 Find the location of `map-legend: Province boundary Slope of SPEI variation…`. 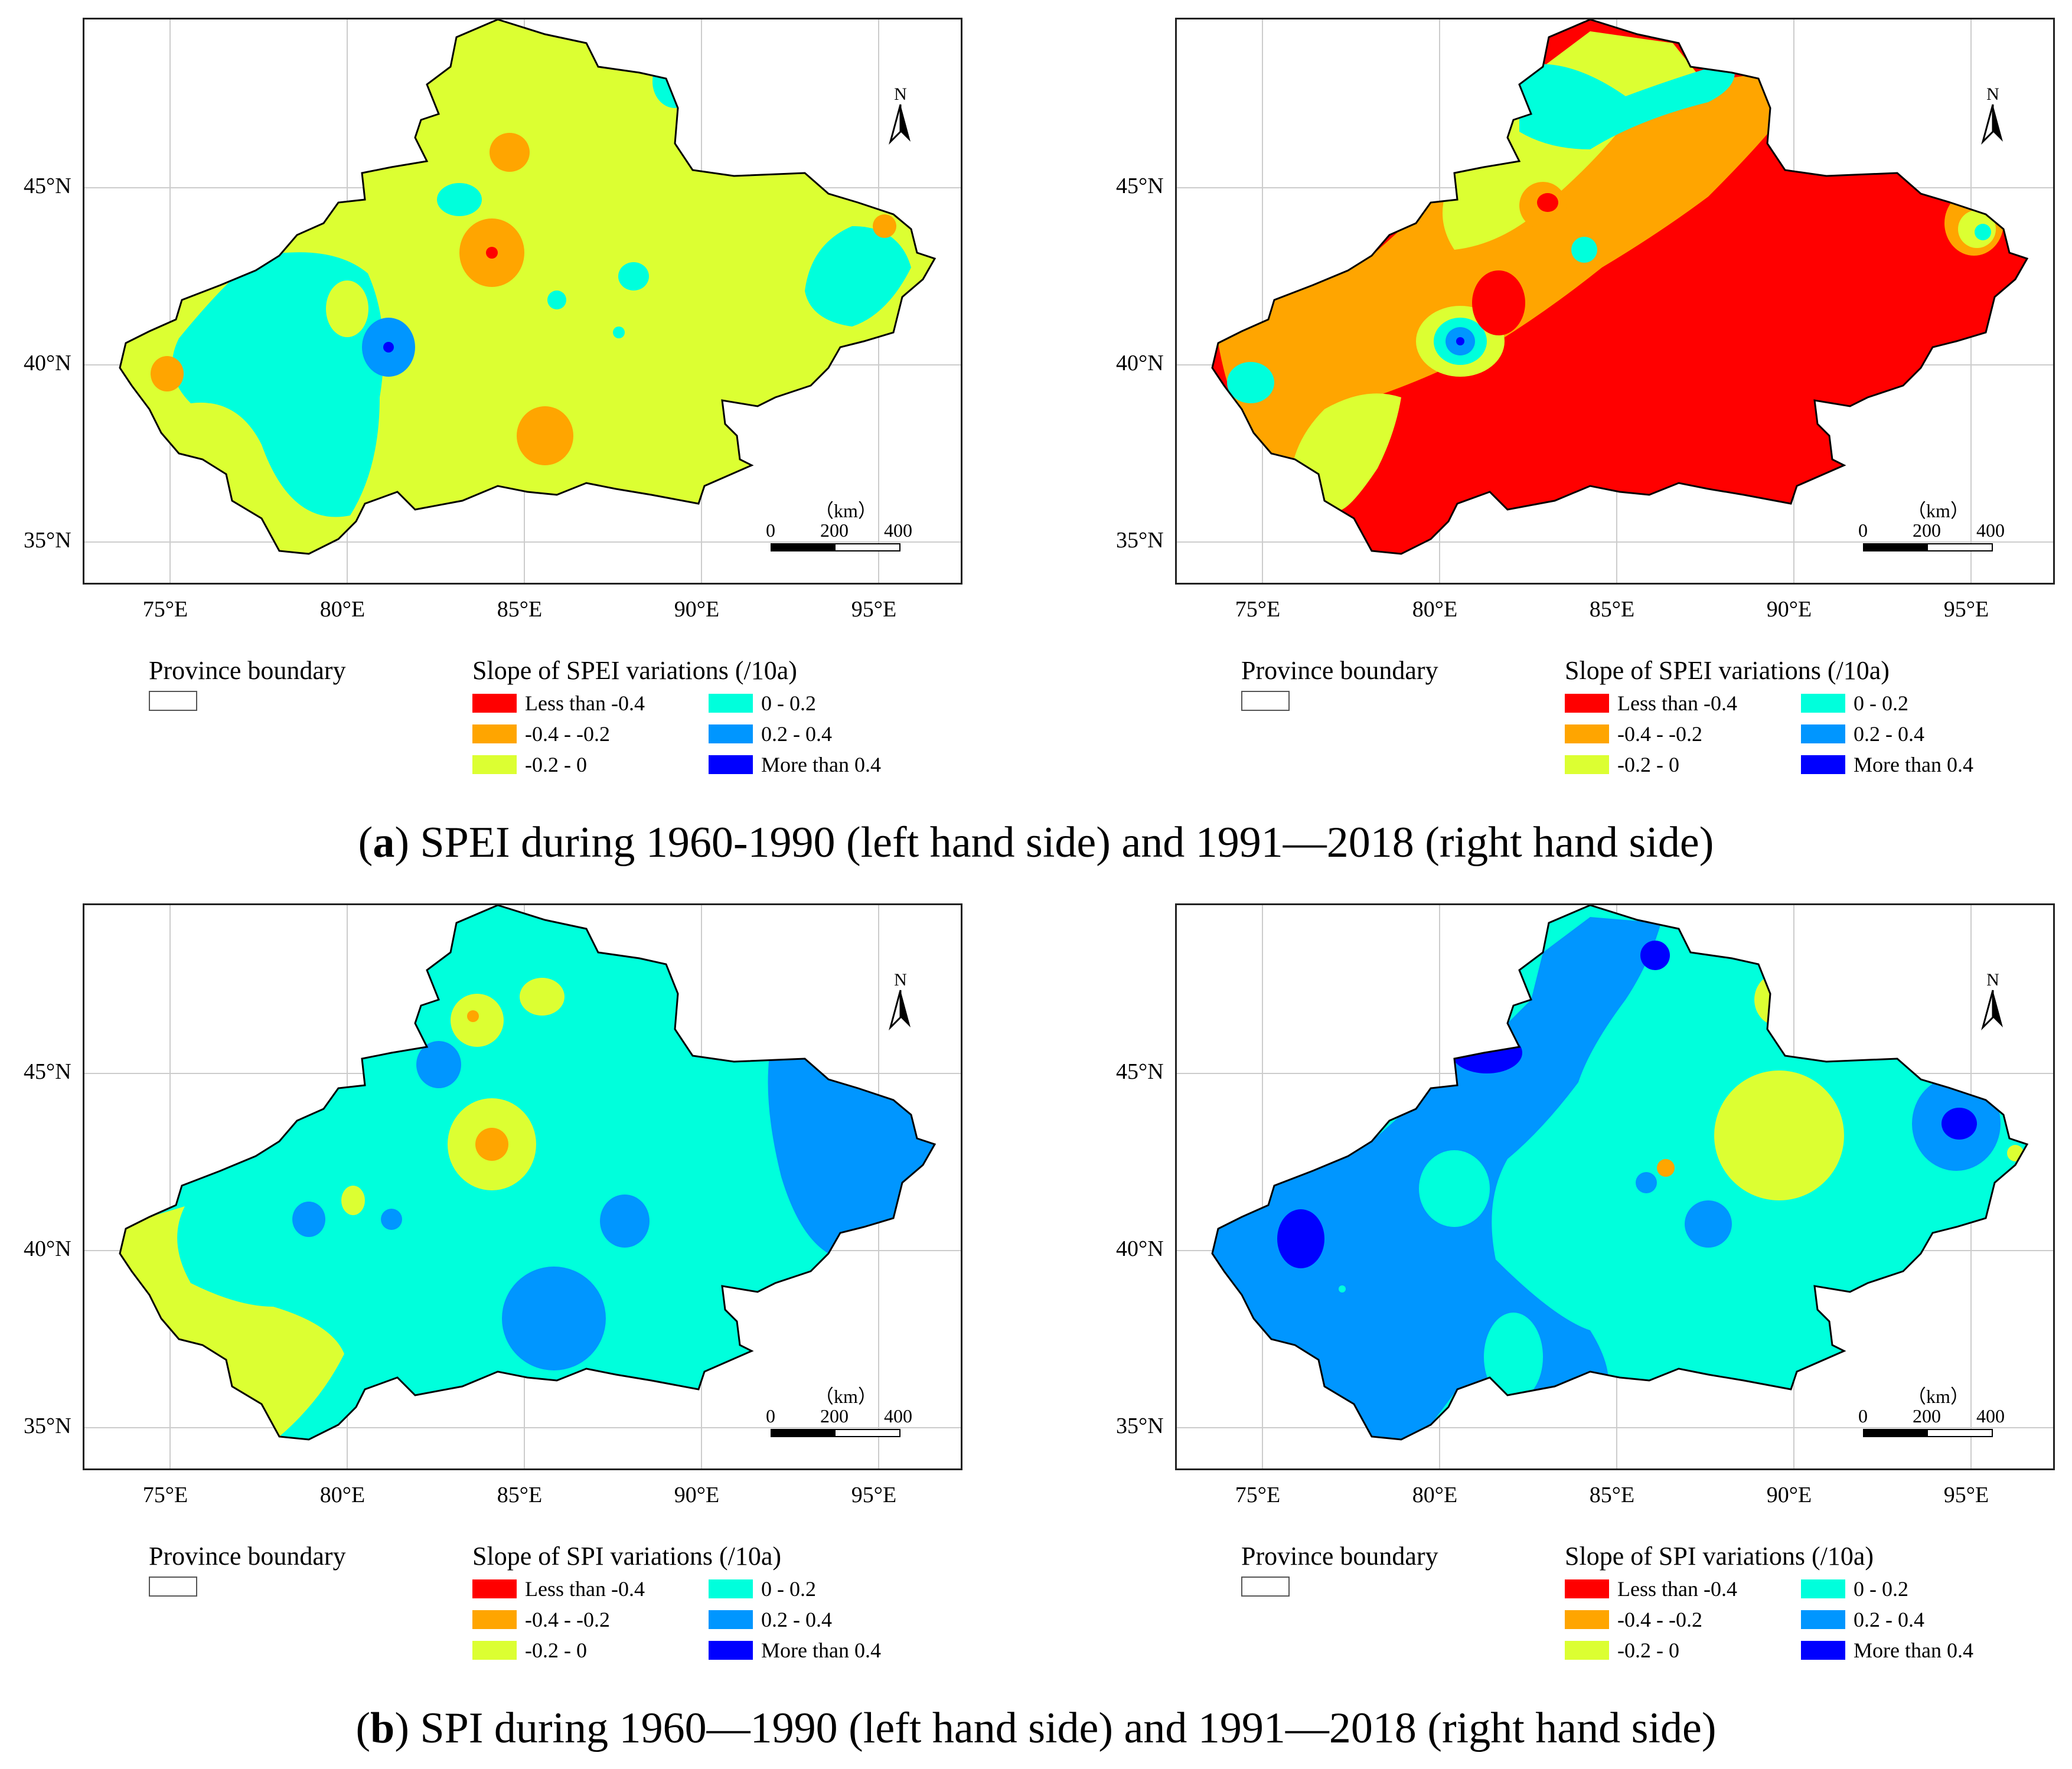

map-legend: Province boundary Slope of SPEI variation… is located at coordinates (460, 732).